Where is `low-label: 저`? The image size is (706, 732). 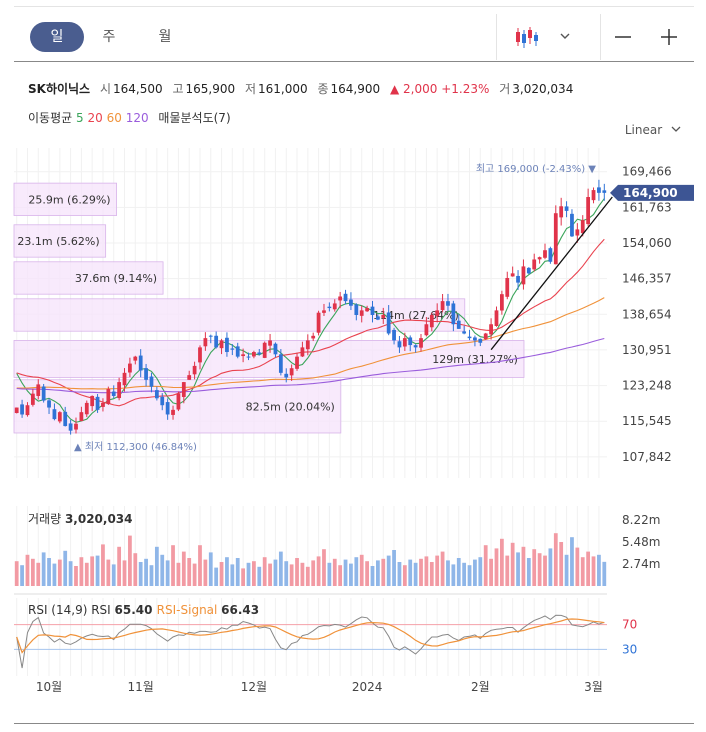 low-label: 저 is located at coordinates (250, 89).